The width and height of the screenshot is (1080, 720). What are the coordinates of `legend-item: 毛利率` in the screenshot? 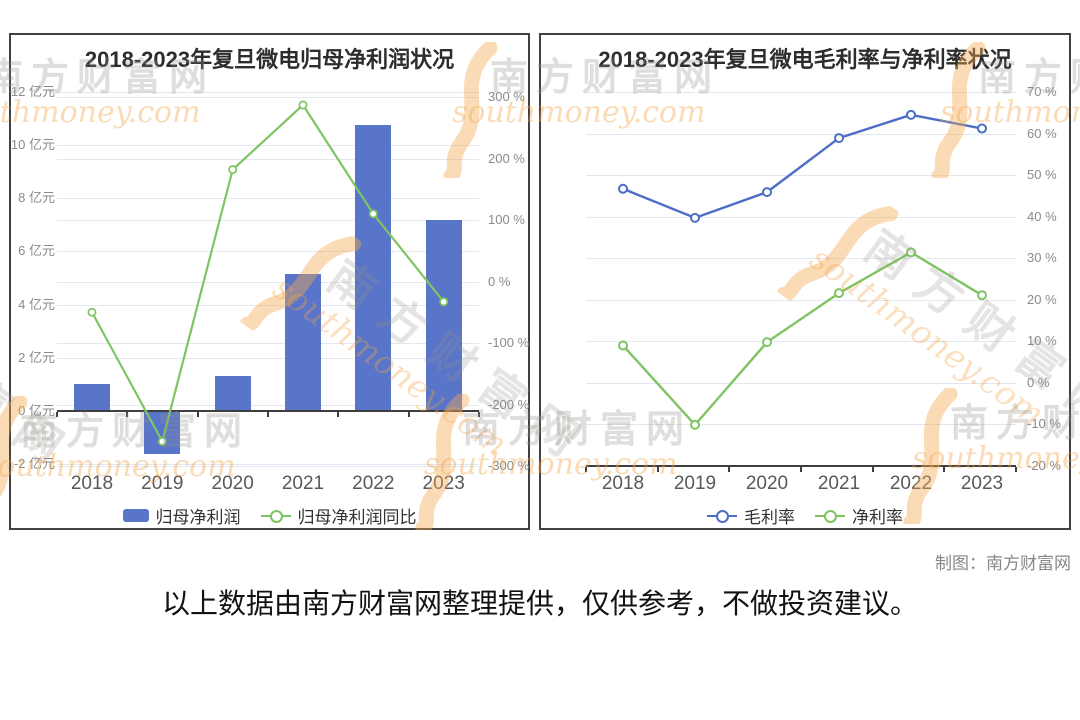 It's located at (751, 515).